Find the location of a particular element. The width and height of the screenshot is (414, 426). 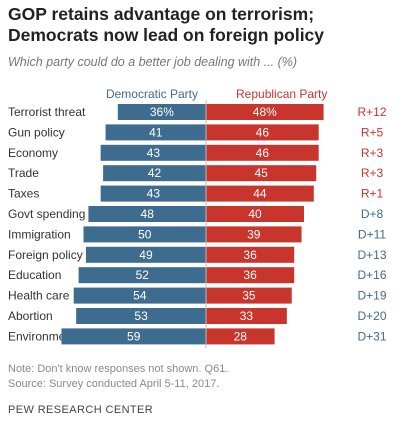

bar-value-democratic: 59 is located at coordinates (134, 336).